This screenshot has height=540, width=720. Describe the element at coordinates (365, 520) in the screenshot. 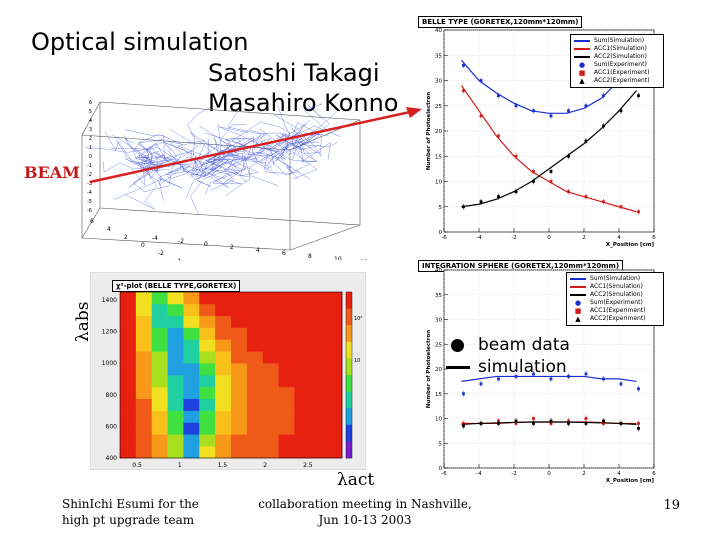

I see `footer-meeting-line-2: Jun 10-13 2003` at that location.